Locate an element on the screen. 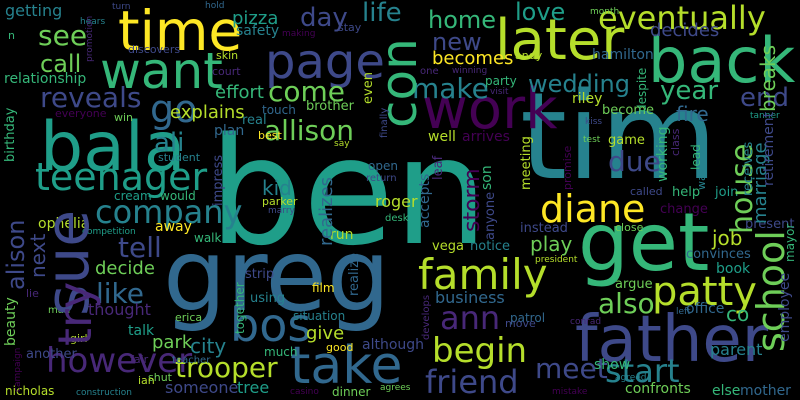 The image size is (800, 400). word-diane: diane is located at coordinates (593, 209).